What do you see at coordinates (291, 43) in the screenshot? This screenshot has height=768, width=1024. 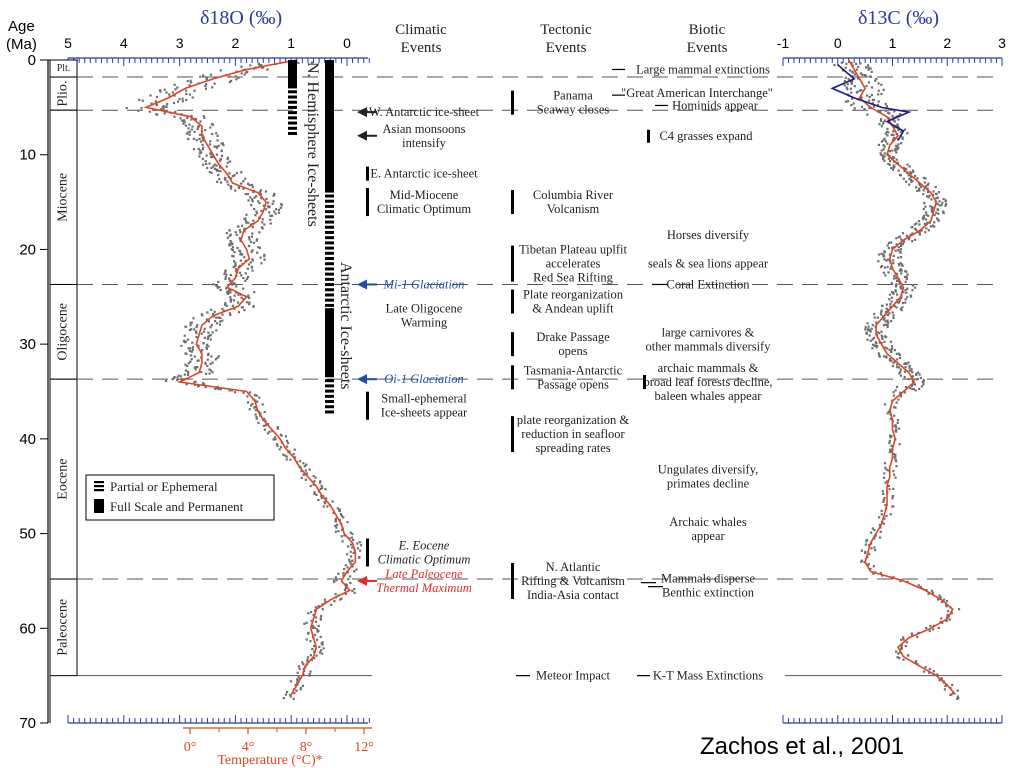 I see `d18o-tick-label: 1` at bounding box center [291, 43].